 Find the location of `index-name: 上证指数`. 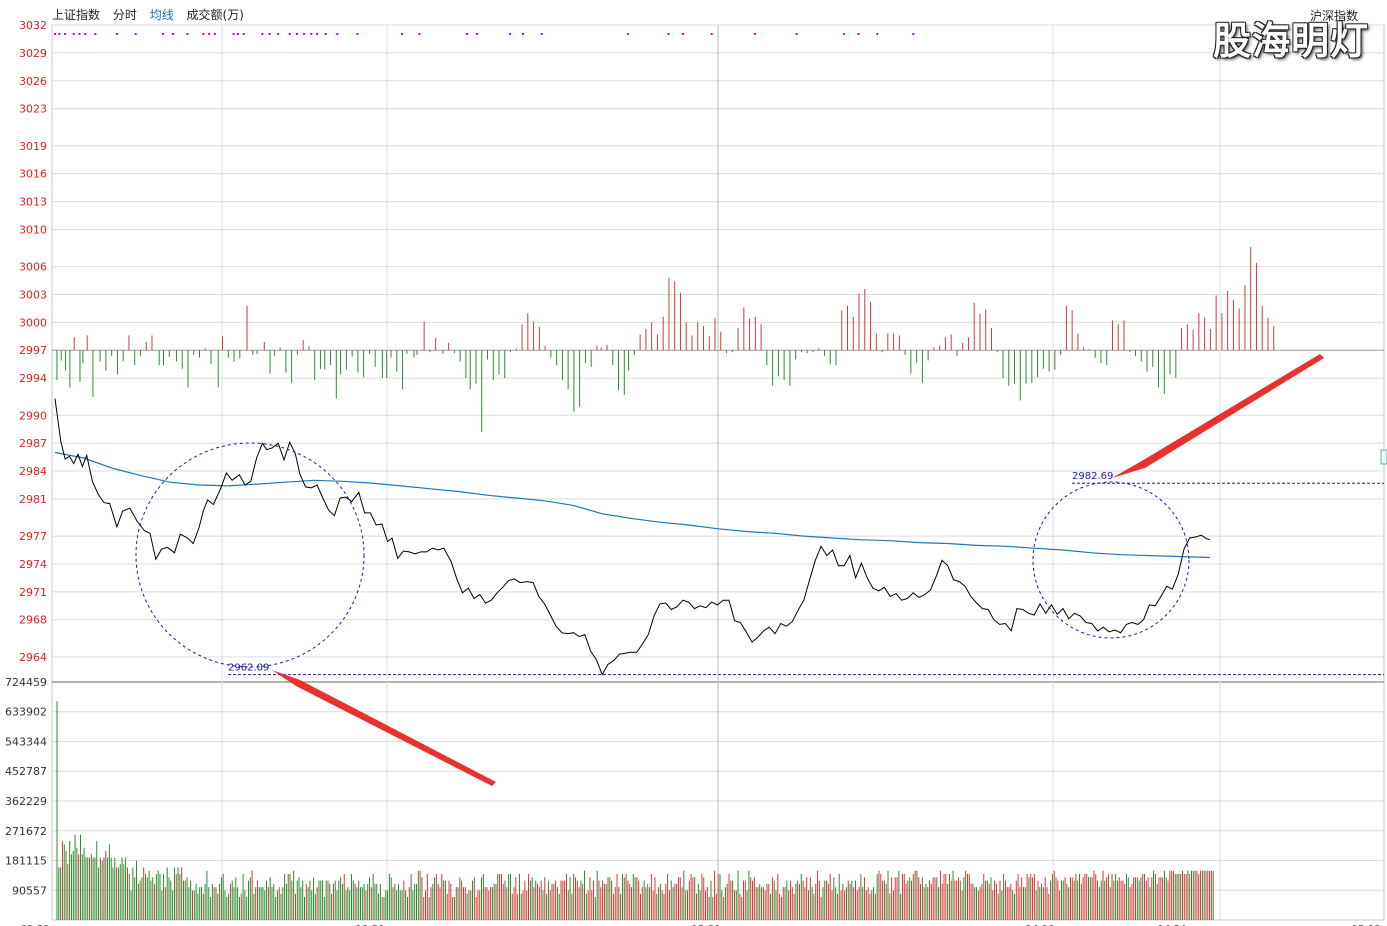

index-name: 上证指数 is located at coordinates (76, 15).